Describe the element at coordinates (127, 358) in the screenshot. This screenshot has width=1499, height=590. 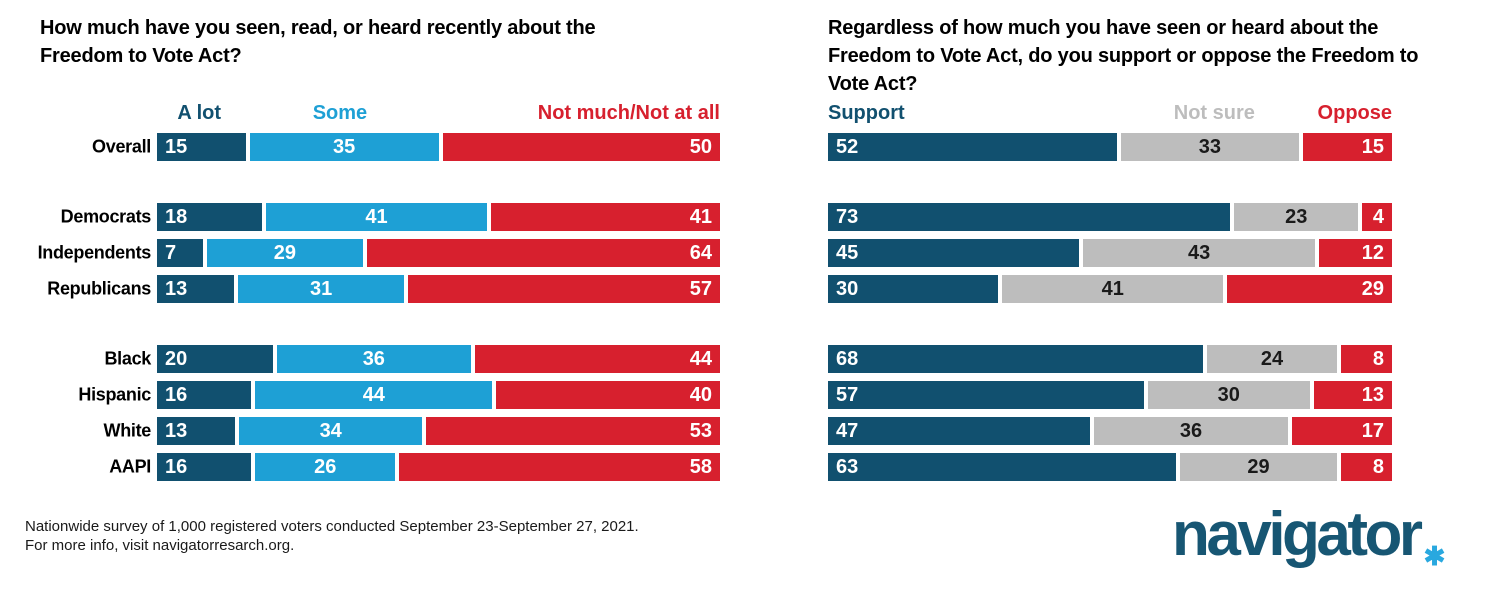
I see `row-label-text: Black` at that location.